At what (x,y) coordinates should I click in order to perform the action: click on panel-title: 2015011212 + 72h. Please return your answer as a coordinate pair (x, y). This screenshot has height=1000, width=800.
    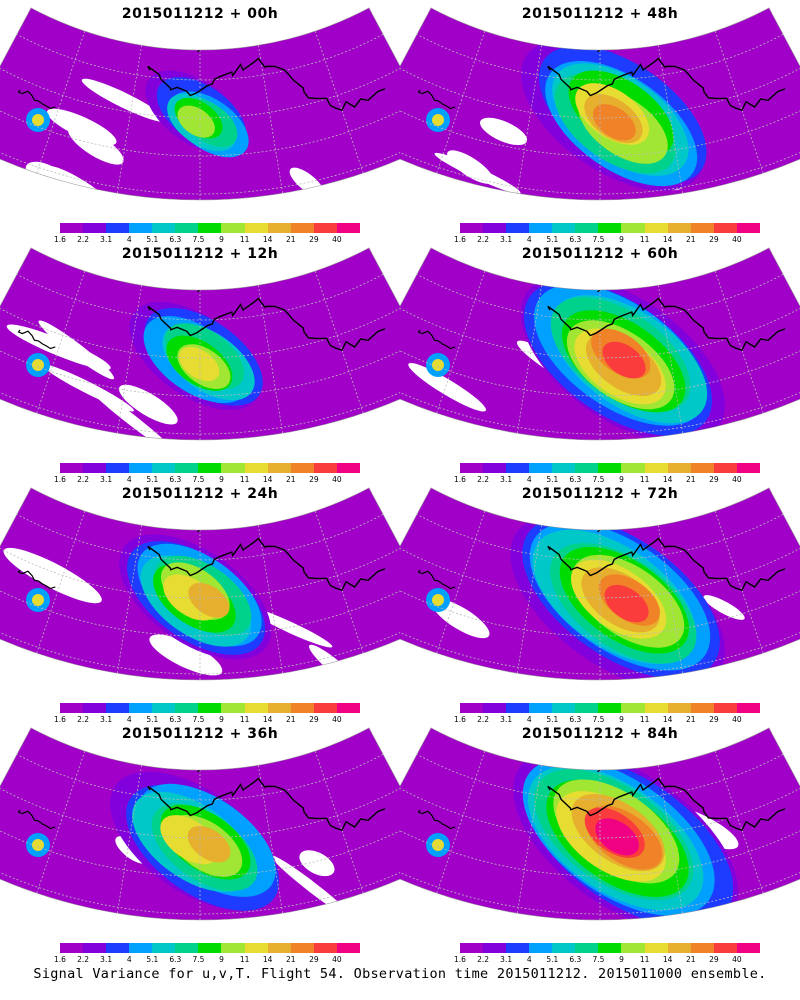
    Looking at the image, I should click on (600, 494).